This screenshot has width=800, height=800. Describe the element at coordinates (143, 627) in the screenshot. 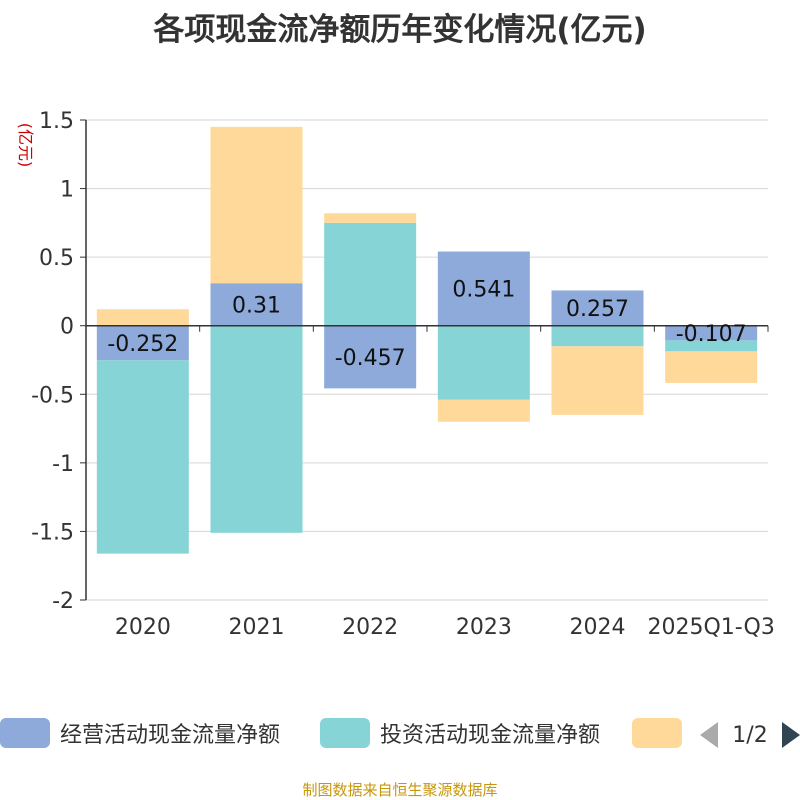

I see `x-tick-label: 2020` at that location.